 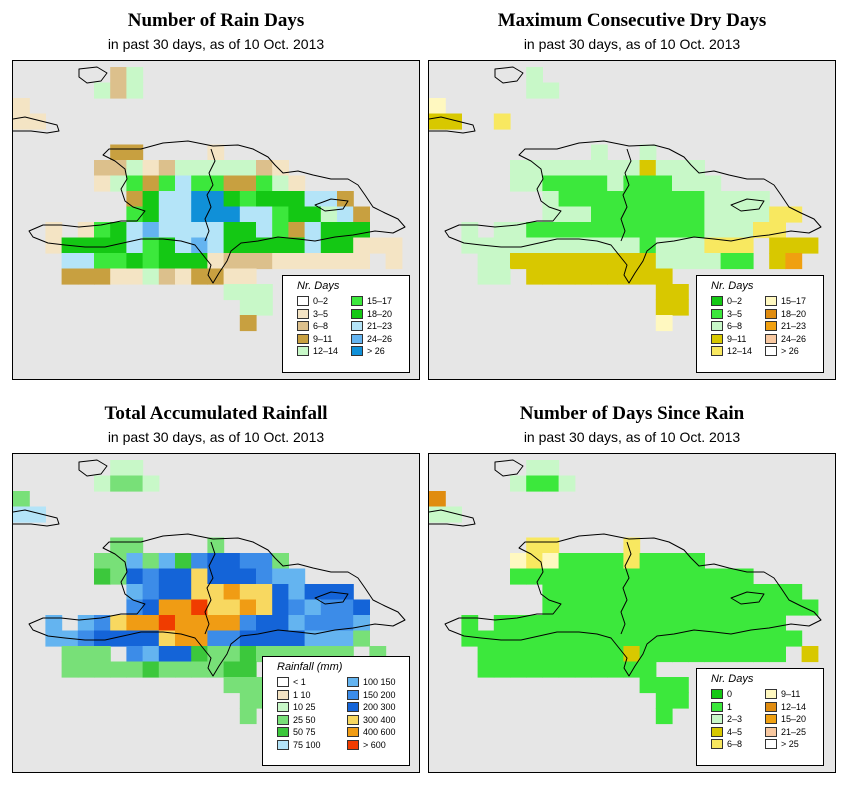 What do you see at coordinates (321, 313) in the screenshot?
I see `legend-label: 3–5` at bounding box center [321, 313].